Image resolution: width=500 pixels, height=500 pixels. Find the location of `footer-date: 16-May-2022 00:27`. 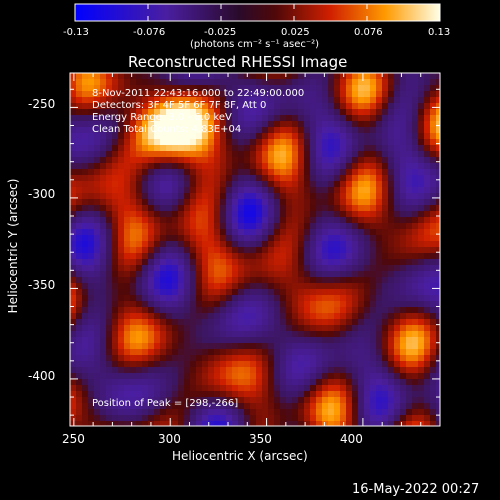

footer-date: 16-May-2022 00:27 is located at coordinates (416, 489).